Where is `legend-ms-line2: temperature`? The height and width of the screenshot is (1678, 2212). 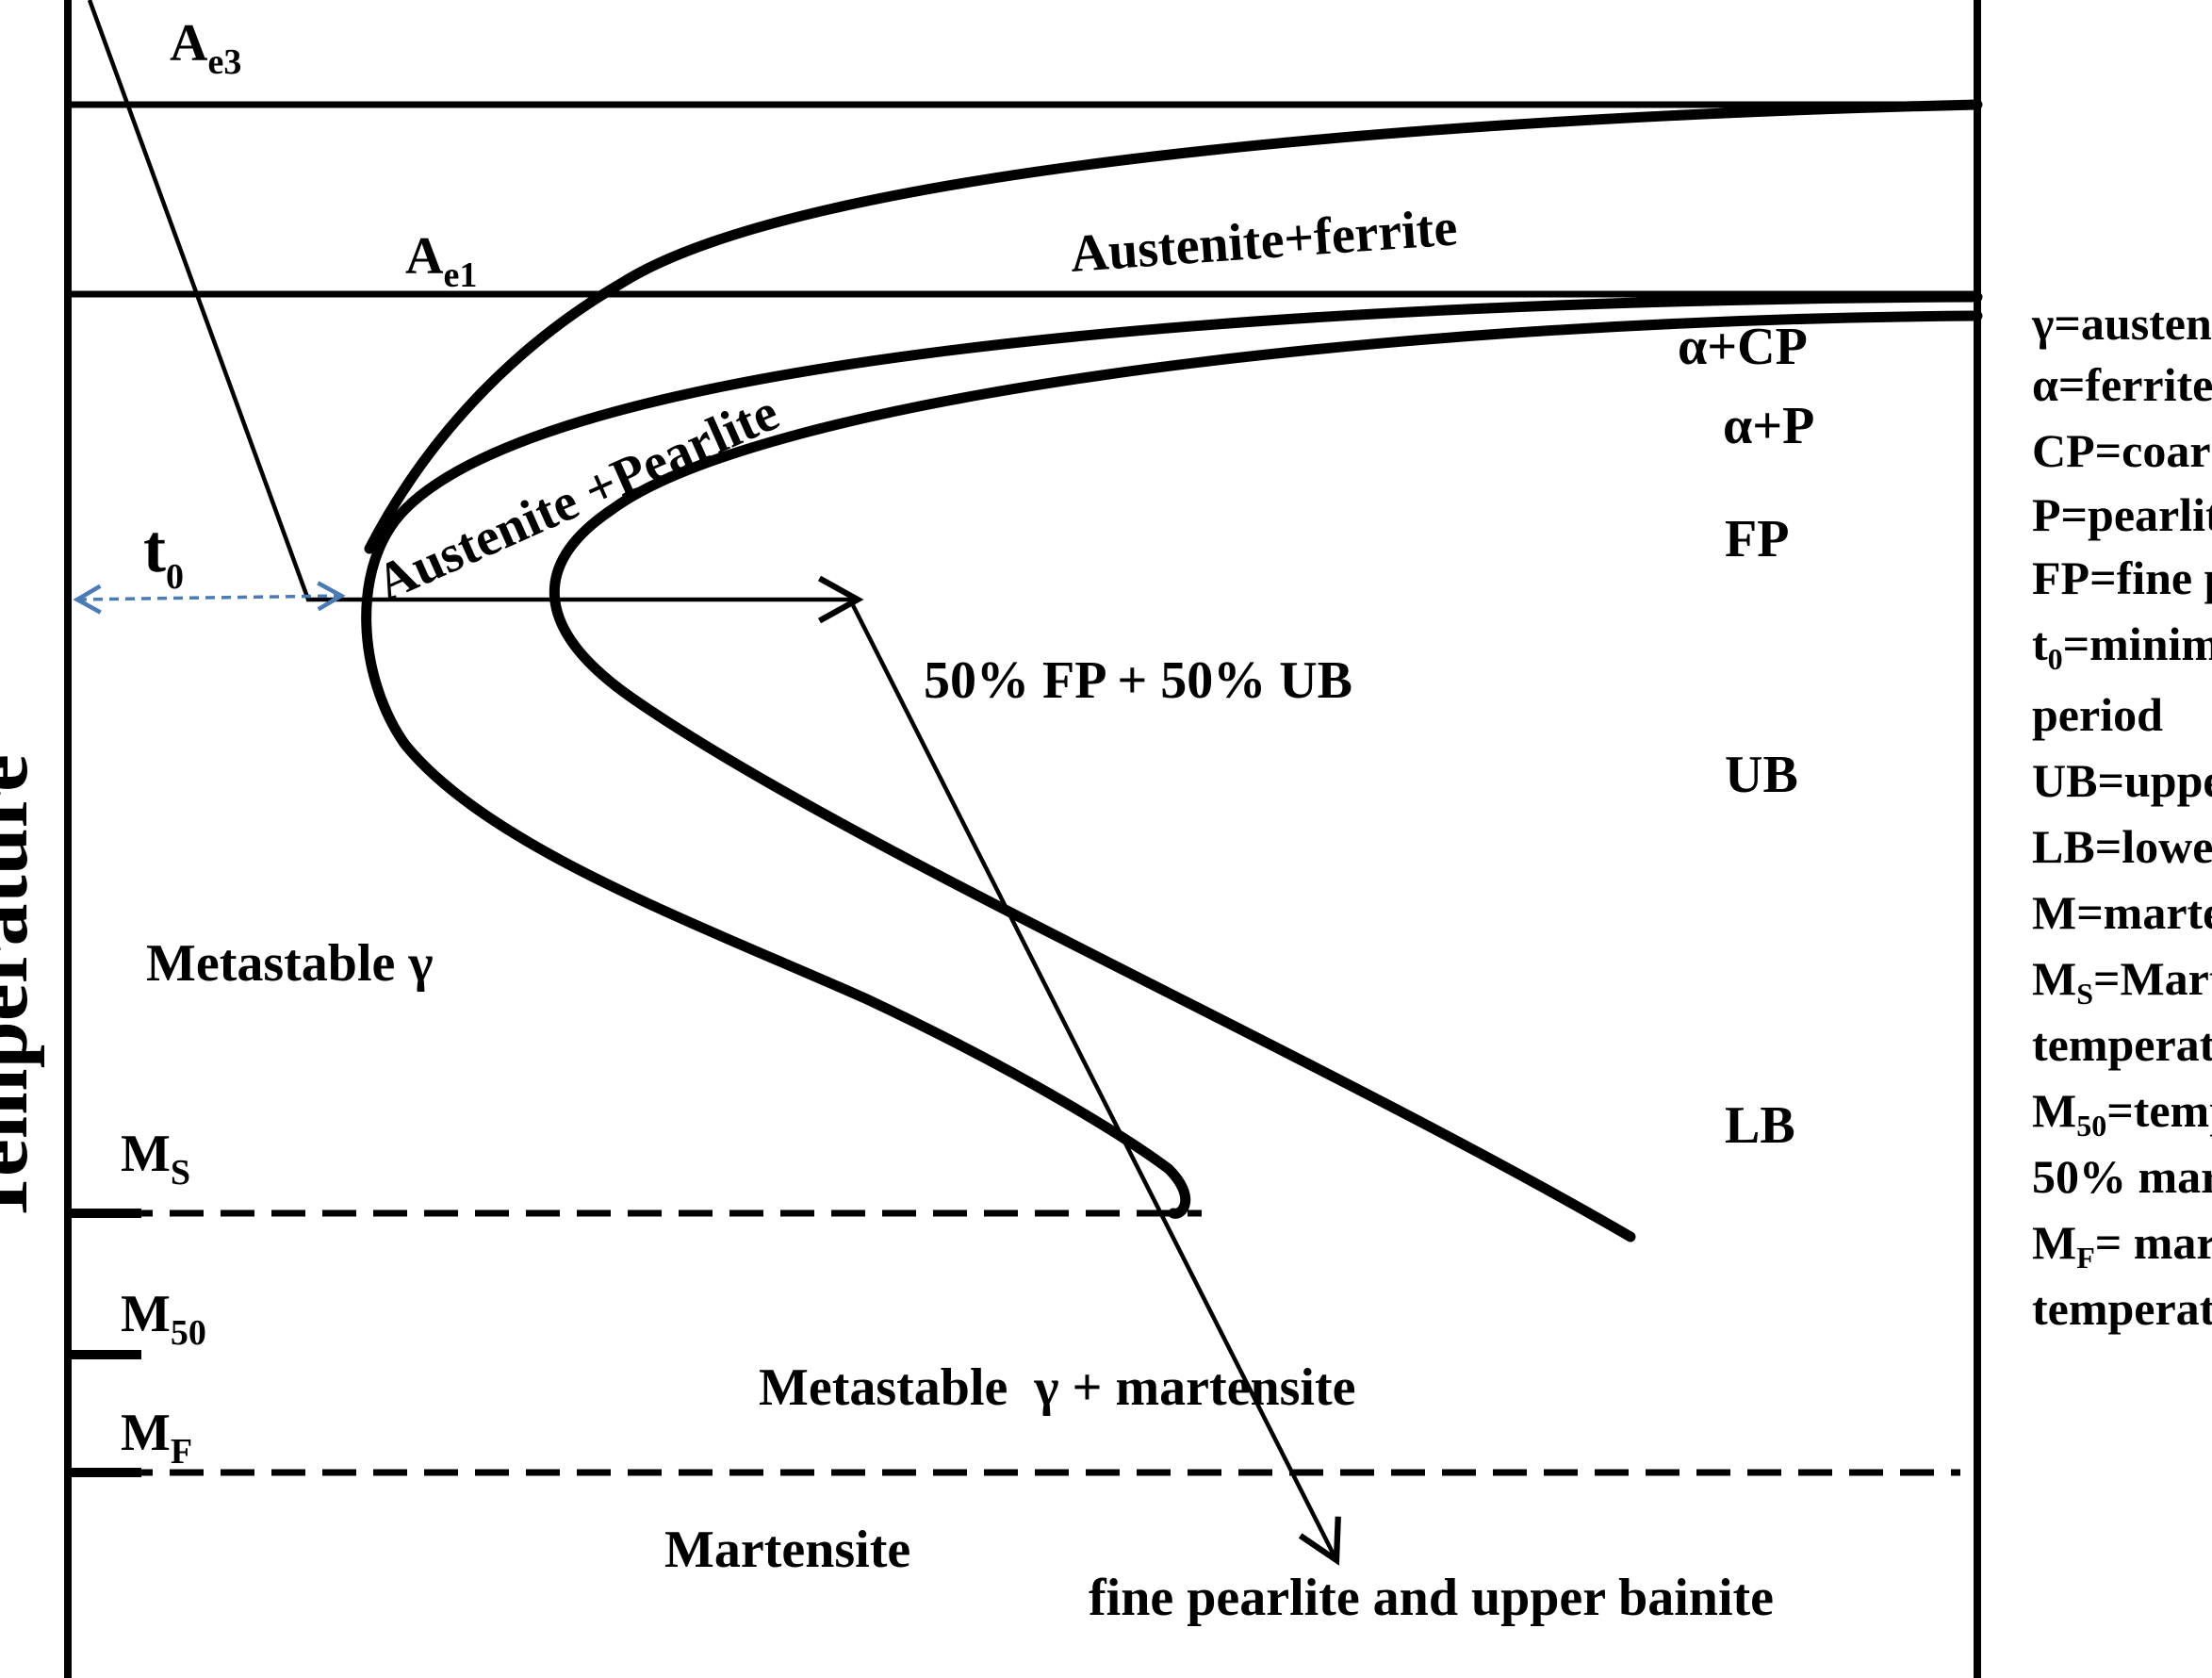 legend-ms-line2: temperature is located at coordinates (2122, 1045).